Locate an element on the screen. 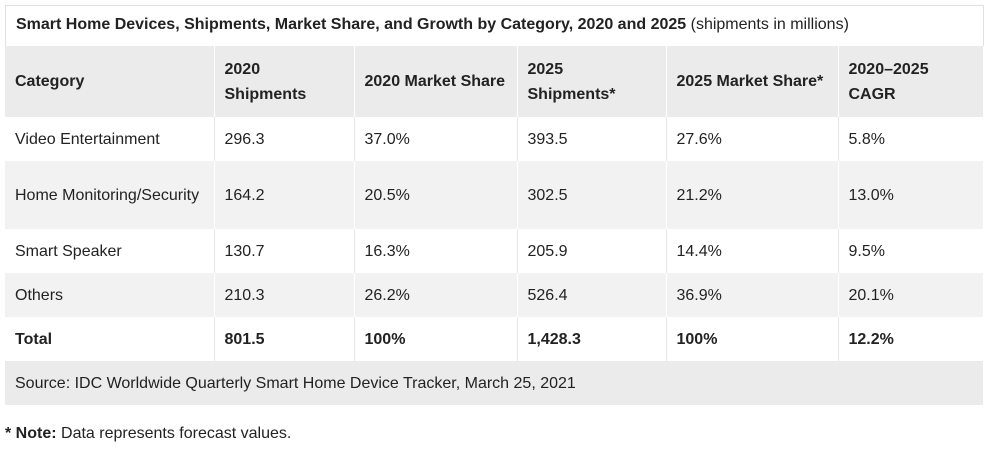 This screenshot has width=997, height=455. header-category: Category is located at coordinates (110, 81).